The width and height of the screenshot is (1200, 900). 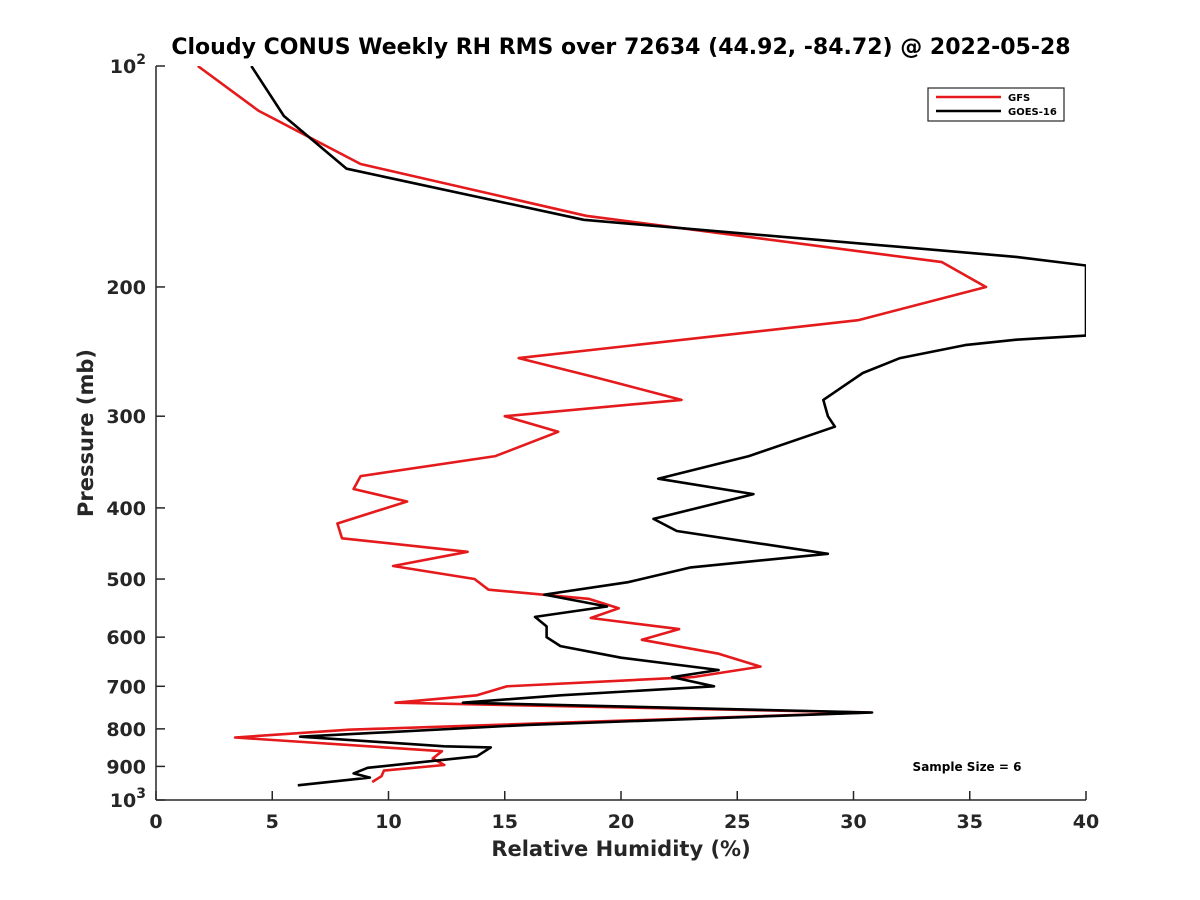 What do you see at coordinates (128, 65) in the screenshot?
I see `y-tick-label: 10²` at bounding box center [128, 65].